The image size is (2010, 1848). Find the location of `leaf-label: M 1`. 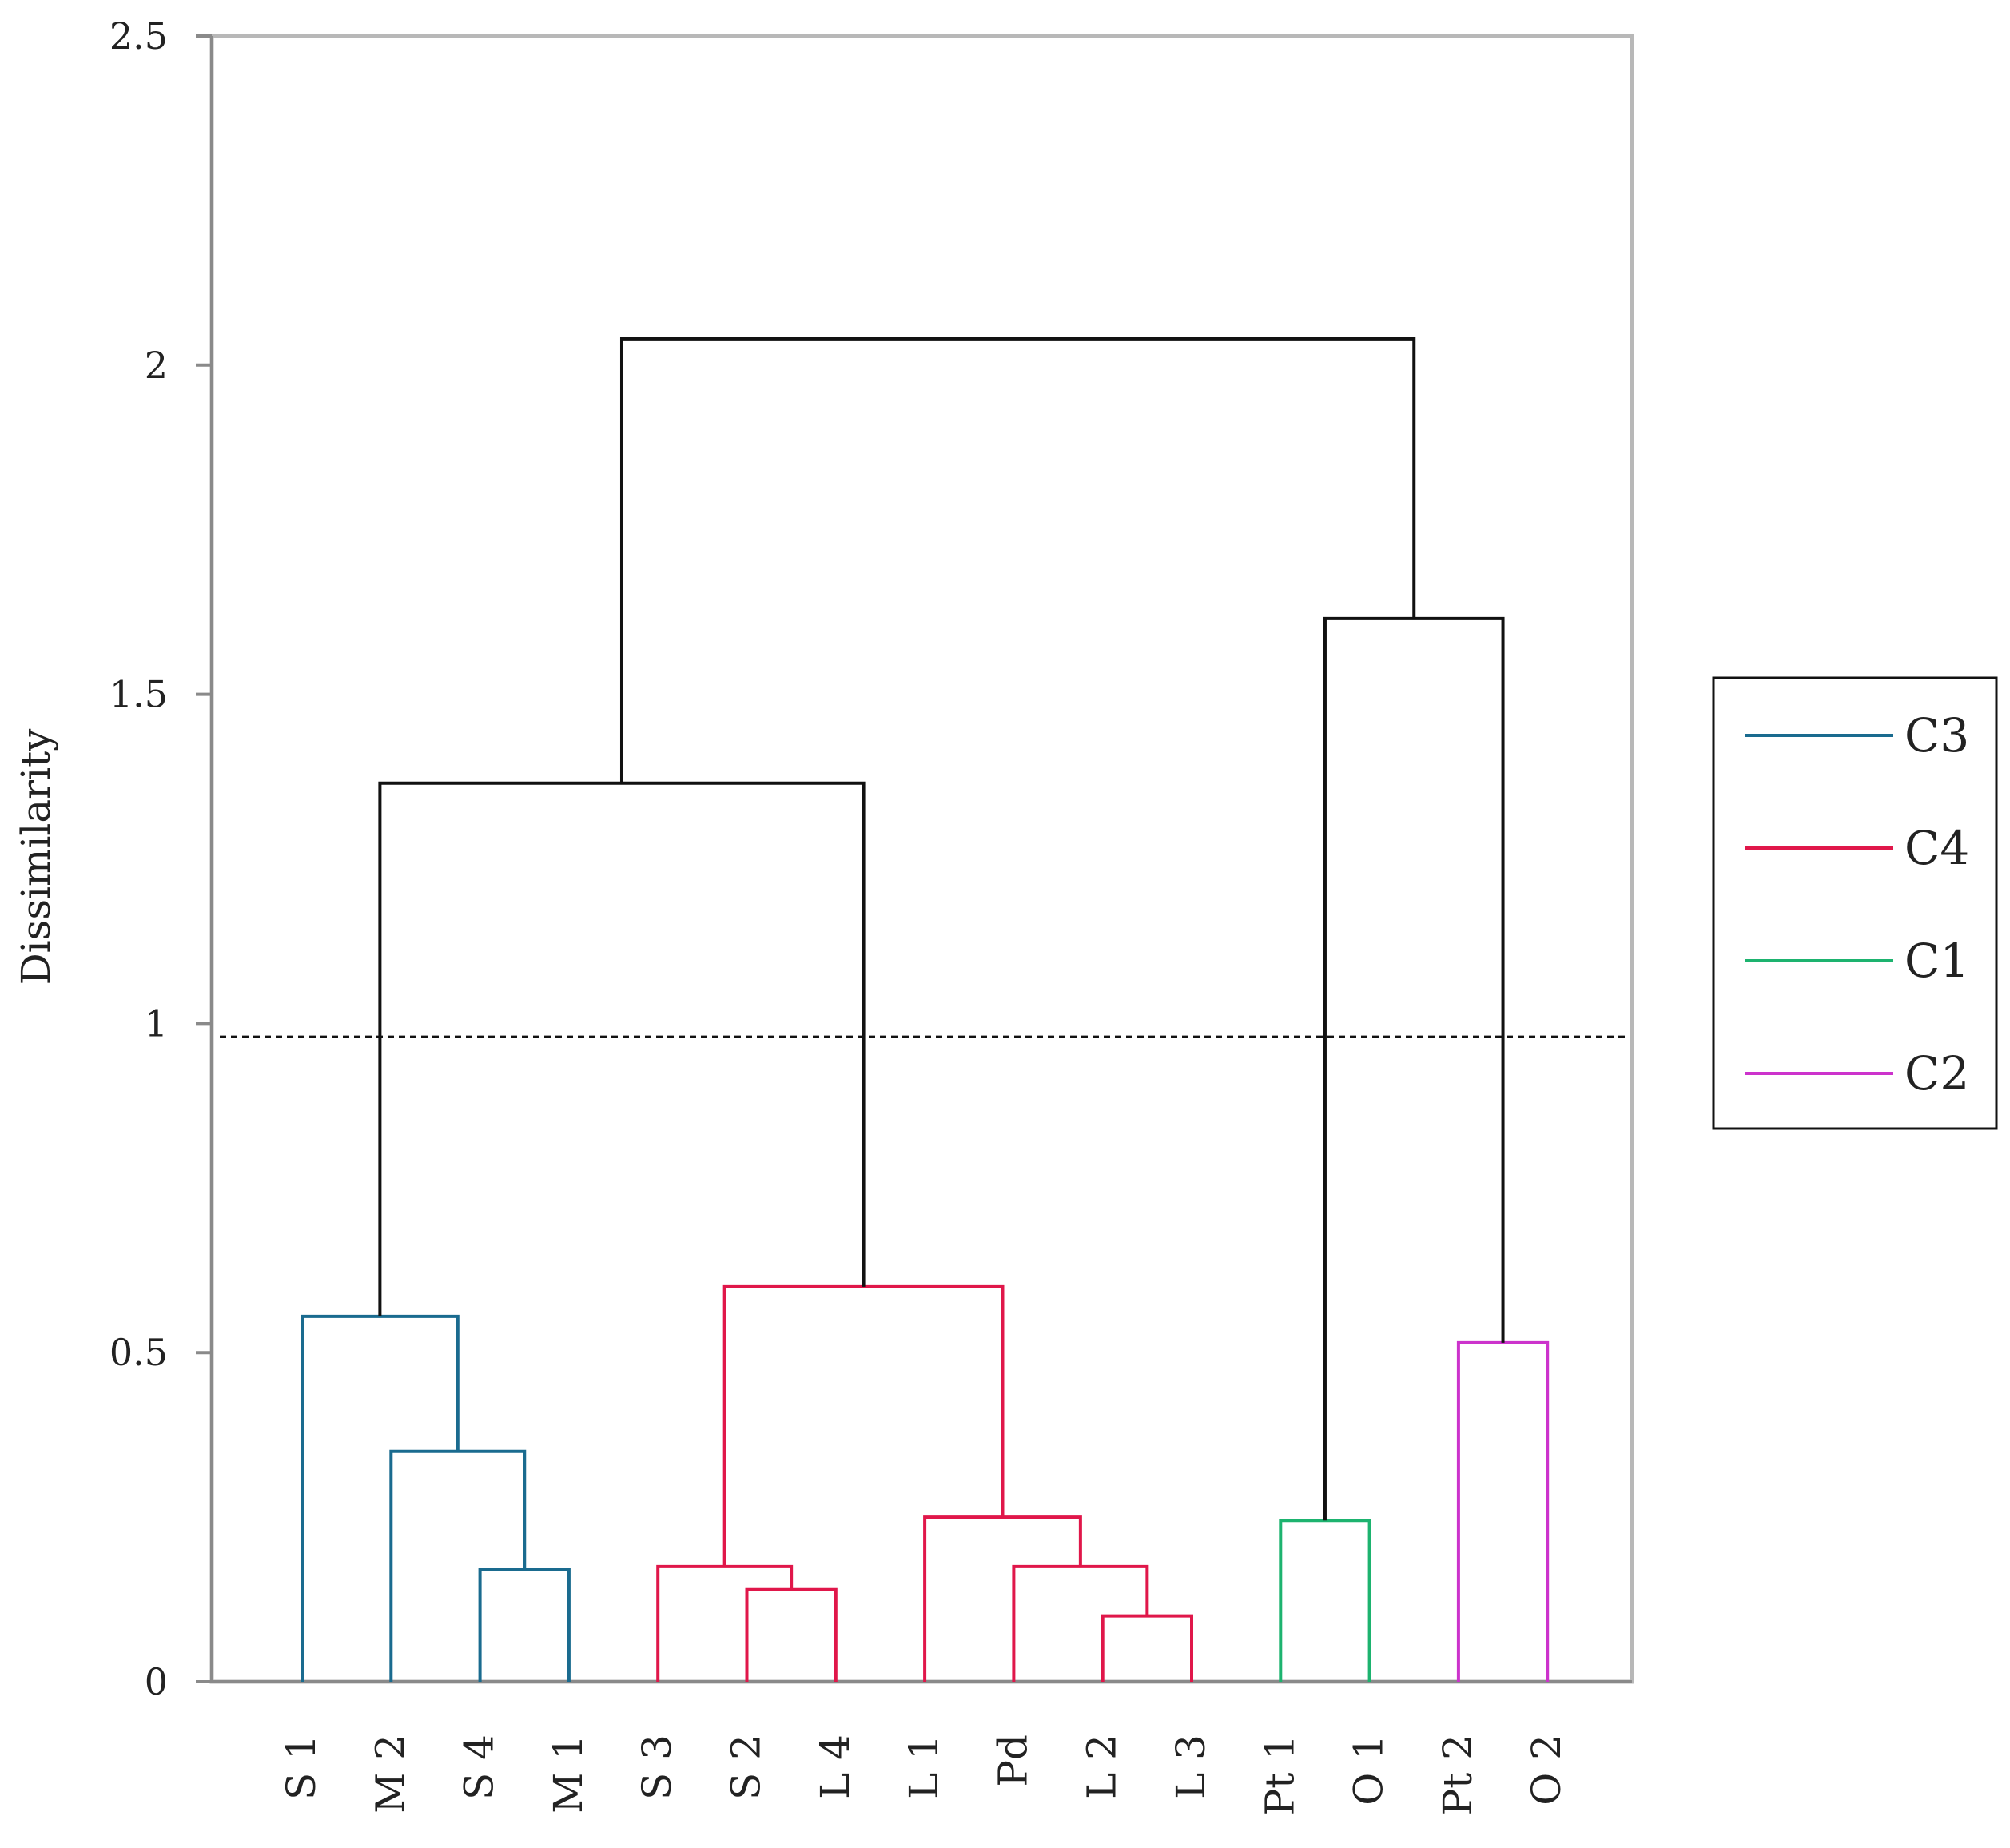

leaf-label: M 1 is located at coordinates (568, 1774).